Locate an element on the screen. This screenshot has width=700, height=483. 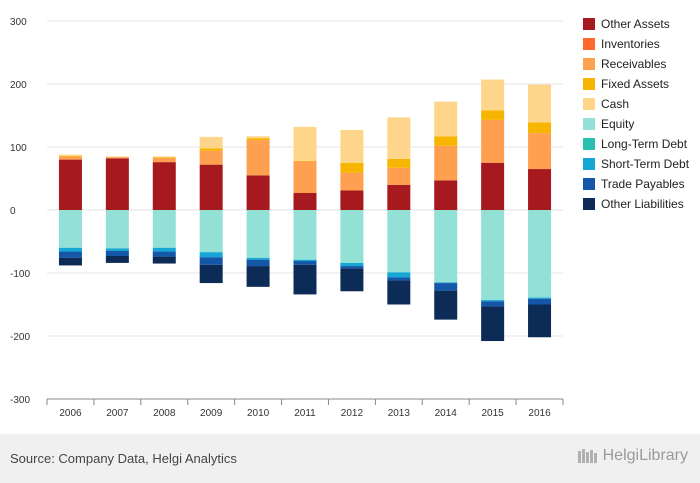
y-tick-label: -100 is located at coordinates (20, 274).